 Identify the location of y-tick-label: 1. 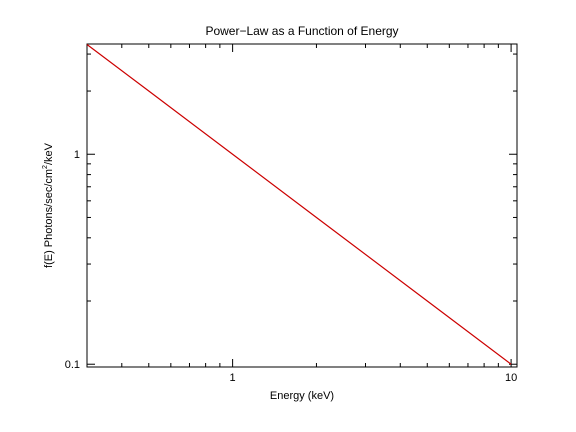
(77, 155).